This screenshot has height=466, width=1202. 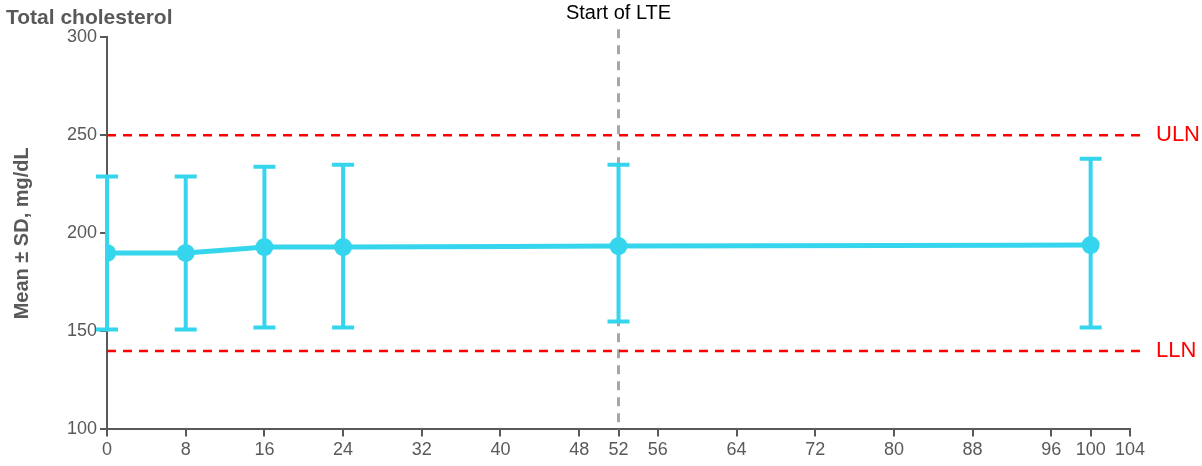 What do you see at coordinates (1130, 449) in the screenshot?
I see `x-tick-label: 104` at bounding box center [1130, 449].